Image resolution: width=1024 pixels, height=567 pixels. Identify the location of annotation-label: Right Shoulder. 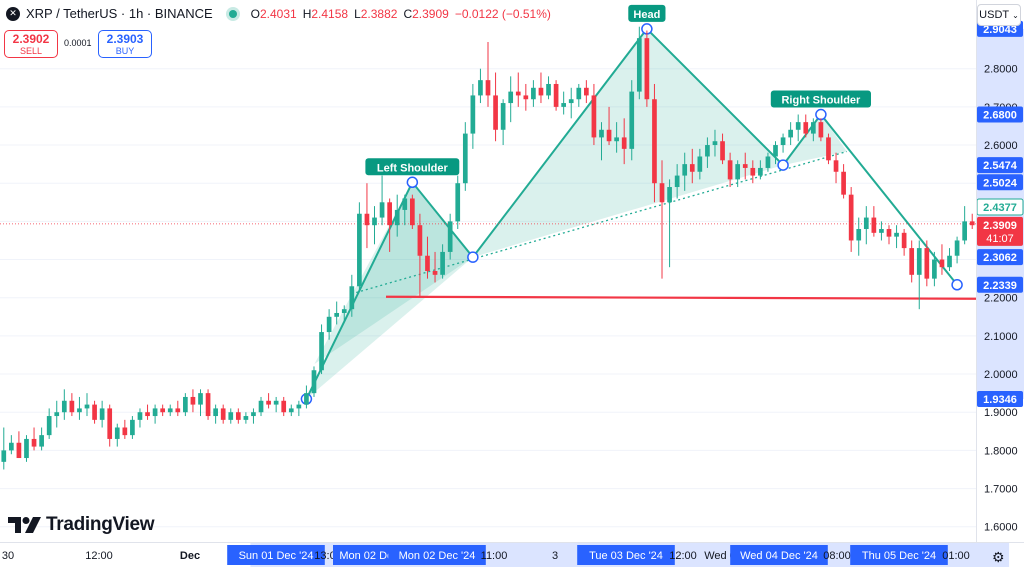
(821, 101).